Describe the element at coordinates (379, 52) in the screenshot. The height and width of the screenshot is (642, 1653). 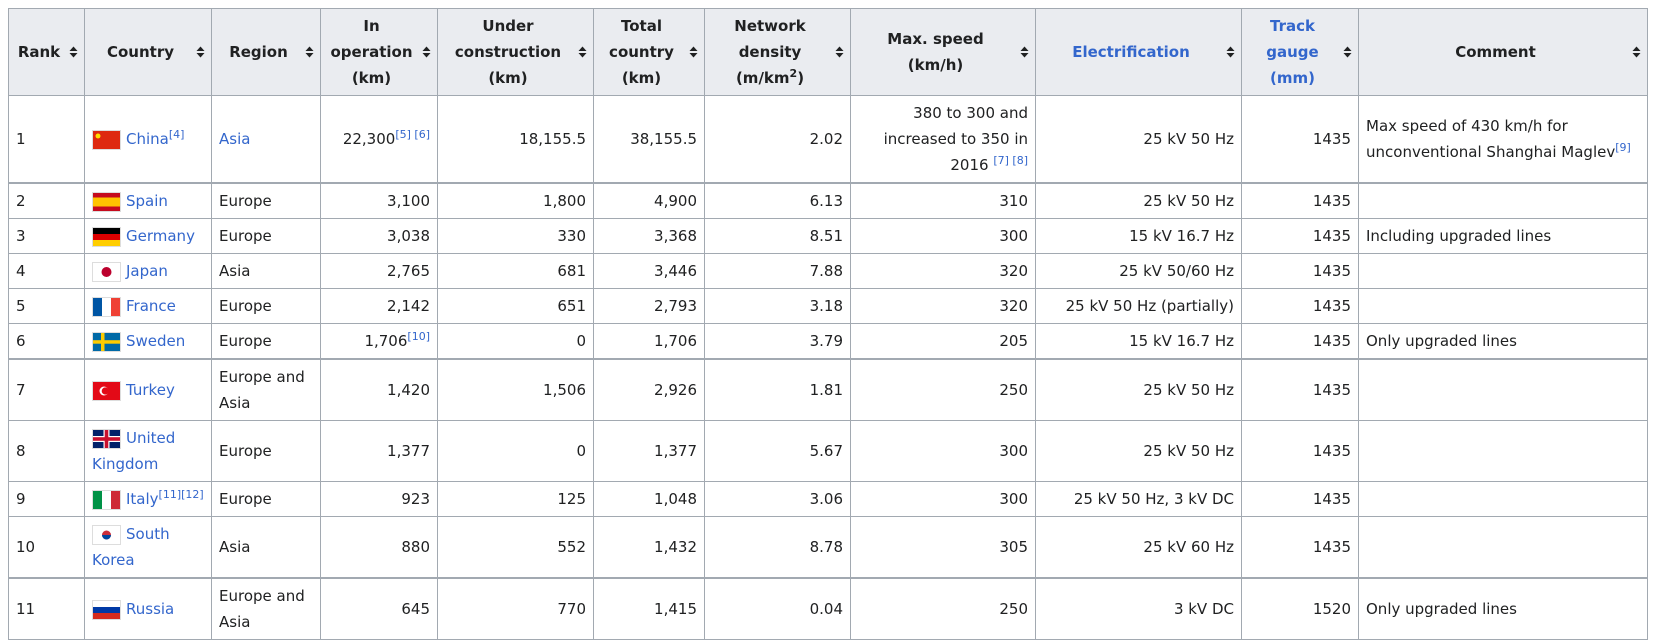
I see `column-header: In operation (km)` at that location.